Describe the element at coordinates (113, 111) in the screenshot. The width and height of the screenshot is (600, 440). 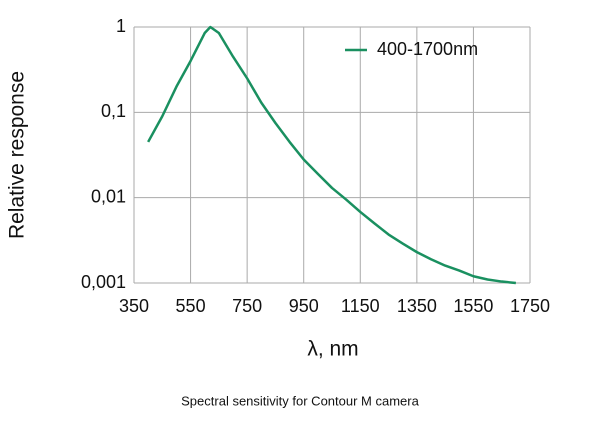
I see `y-tick-label: 0,1` at that location.